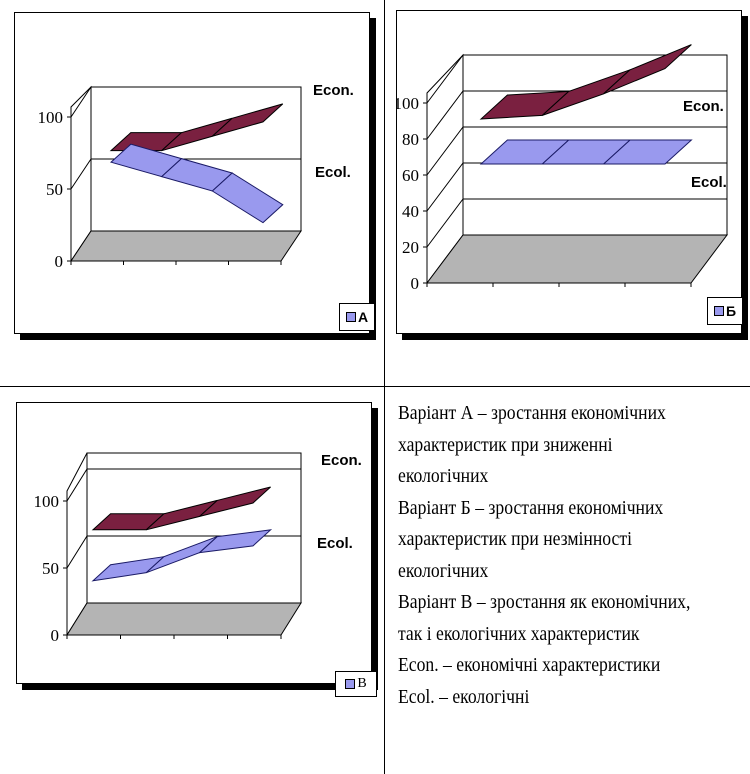  I want to click on legend-label-b: Б, so click(731, 311).